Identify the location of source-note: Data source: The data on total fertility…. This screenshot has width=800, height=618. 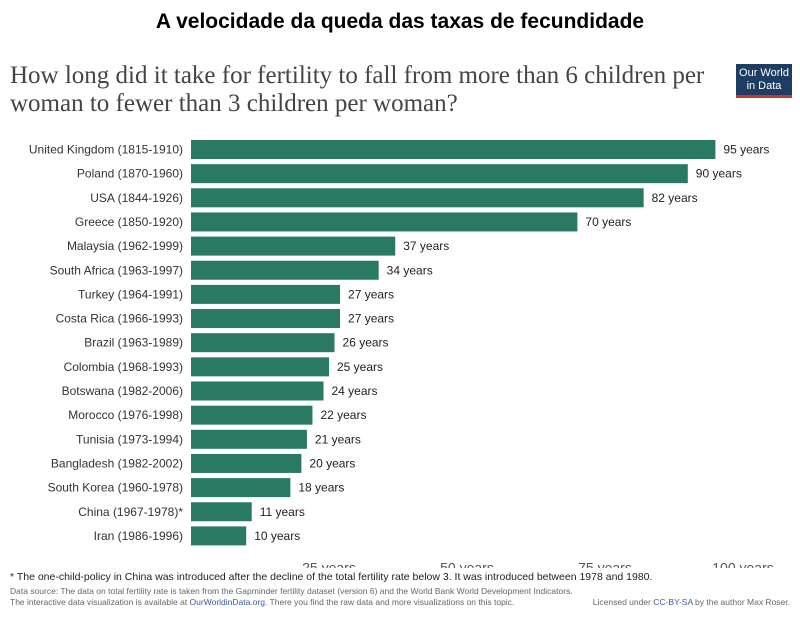
(400, 597).